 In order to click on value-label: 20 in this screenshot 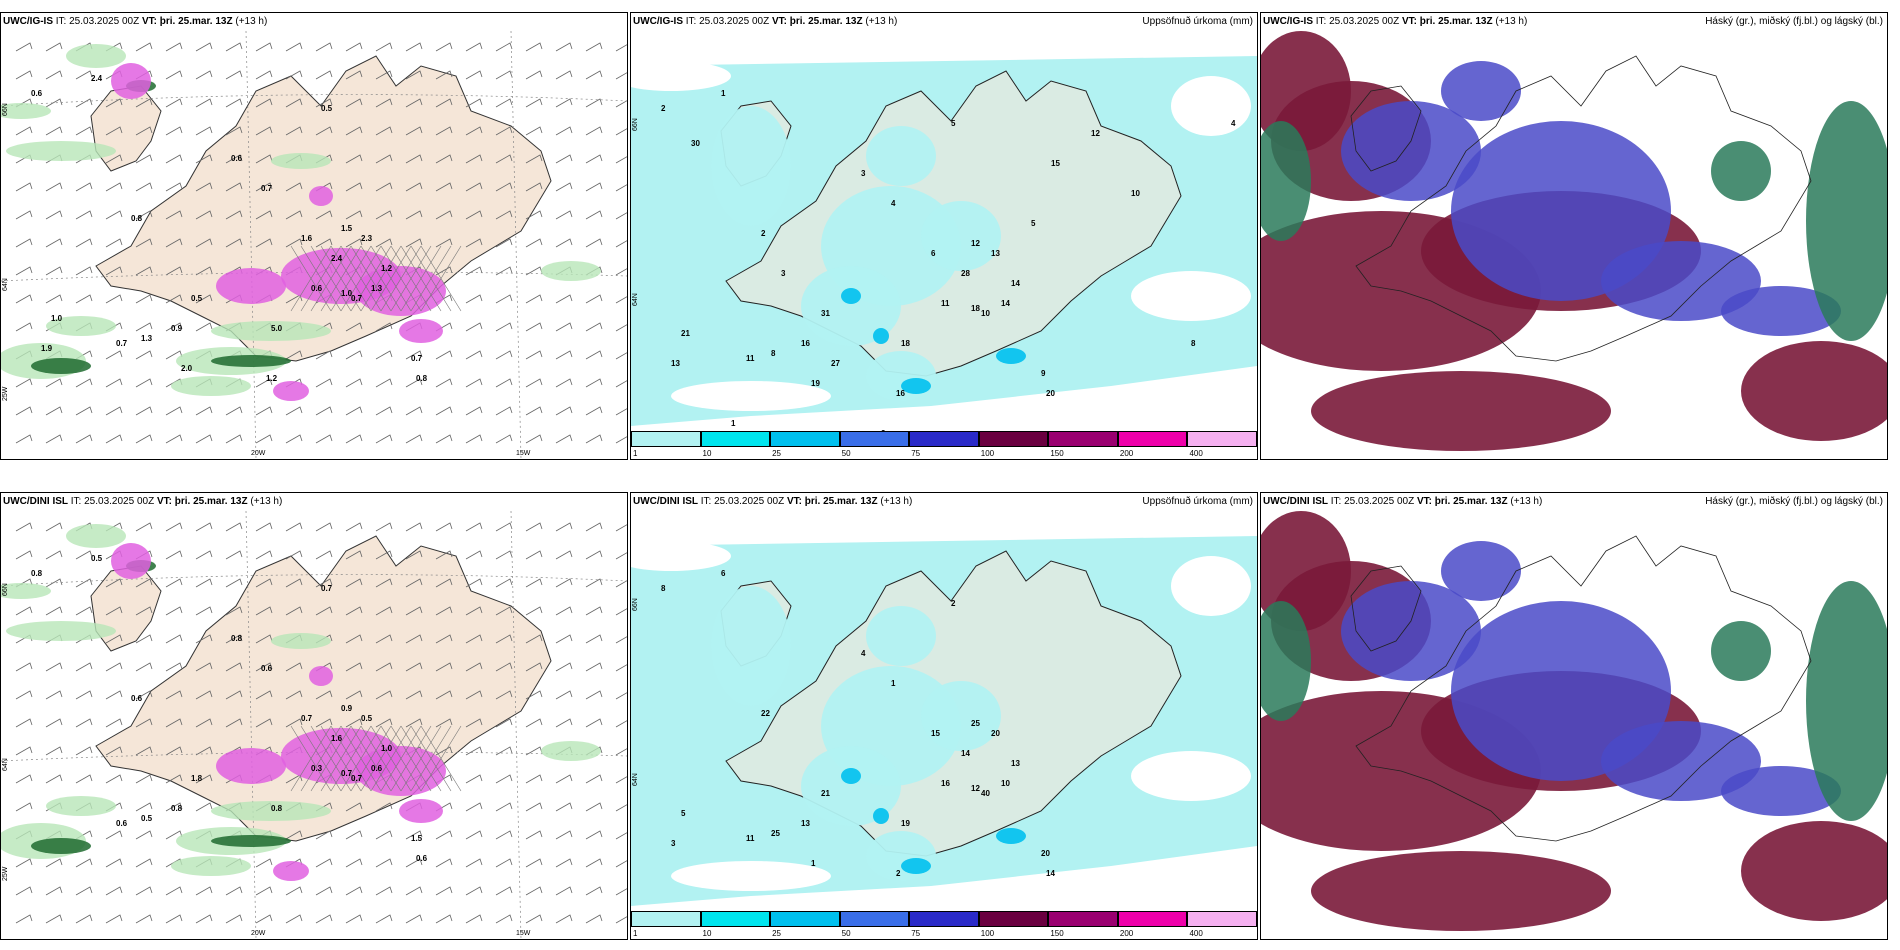, I will do `click(1045, 853)`.